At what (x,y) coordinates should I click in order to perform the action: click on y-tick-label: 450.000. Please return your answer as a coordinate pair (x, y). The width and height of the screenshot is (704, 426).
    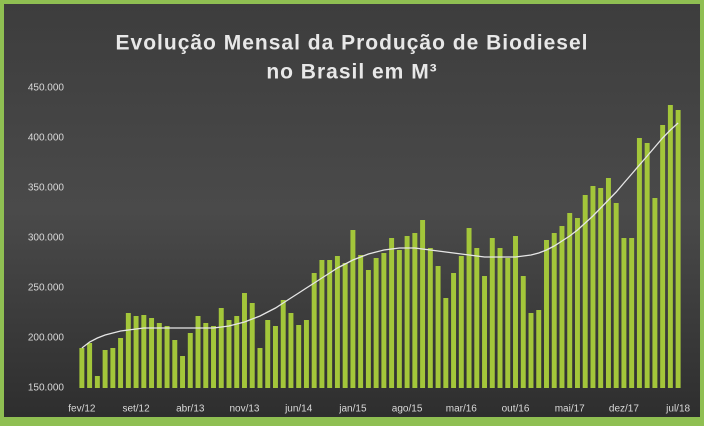
    Looking at the image, I should click on (46, 88).